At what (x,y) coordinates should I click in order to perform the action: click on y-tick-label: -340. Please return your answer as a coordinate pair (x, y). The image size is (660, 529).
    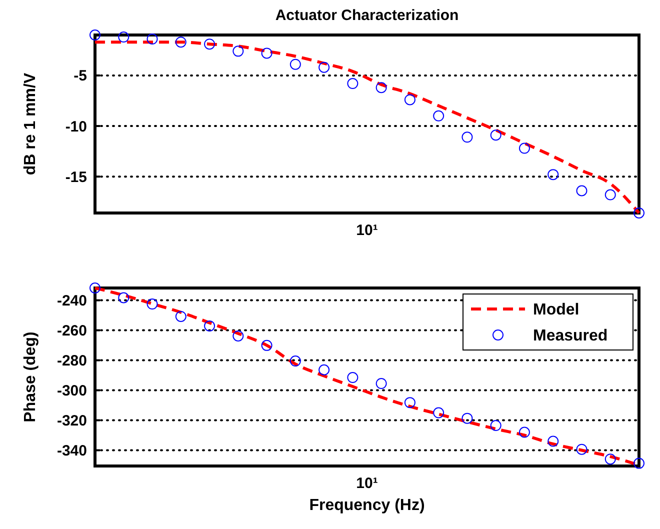
    Looking at the image, I should click on (71, 451).